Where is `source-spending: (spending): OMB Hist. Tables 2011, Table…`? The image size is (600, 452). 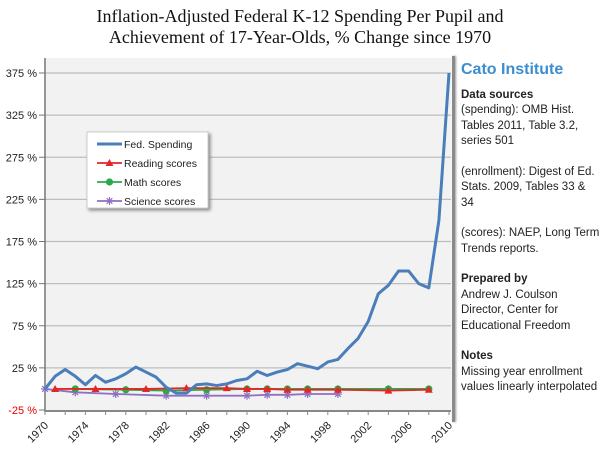
source-spending: (spending): OMB Hist. Tables 2011, Table… is located at coordinates (520, 125).